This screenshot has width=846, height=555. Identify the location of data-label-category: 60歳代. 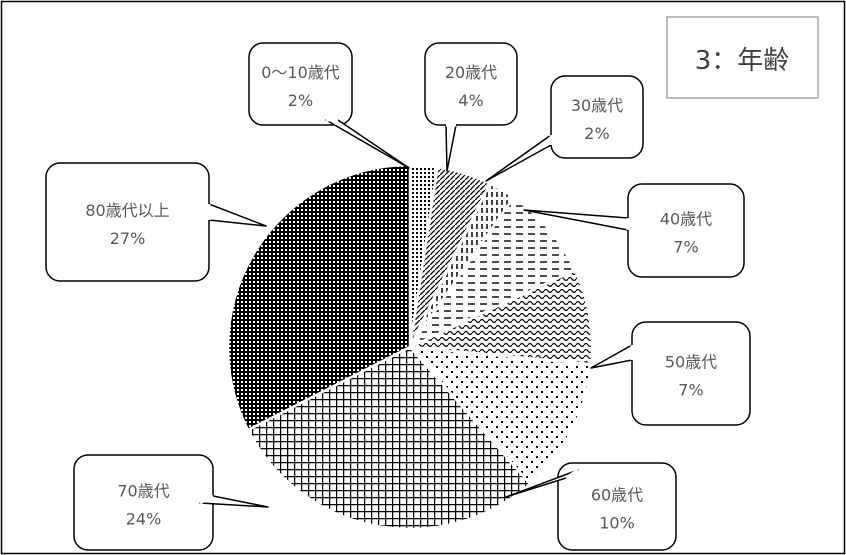
(617, 495).